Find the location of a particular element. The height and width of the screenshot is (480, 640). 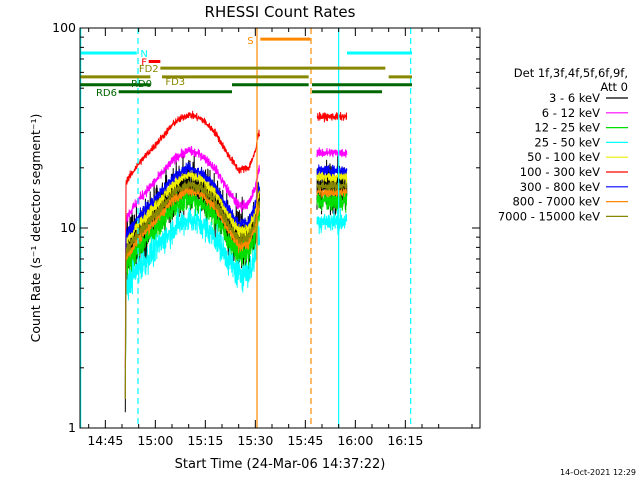

legend-label-6: 100 - 300 keV is located at coordinates (560, 172).